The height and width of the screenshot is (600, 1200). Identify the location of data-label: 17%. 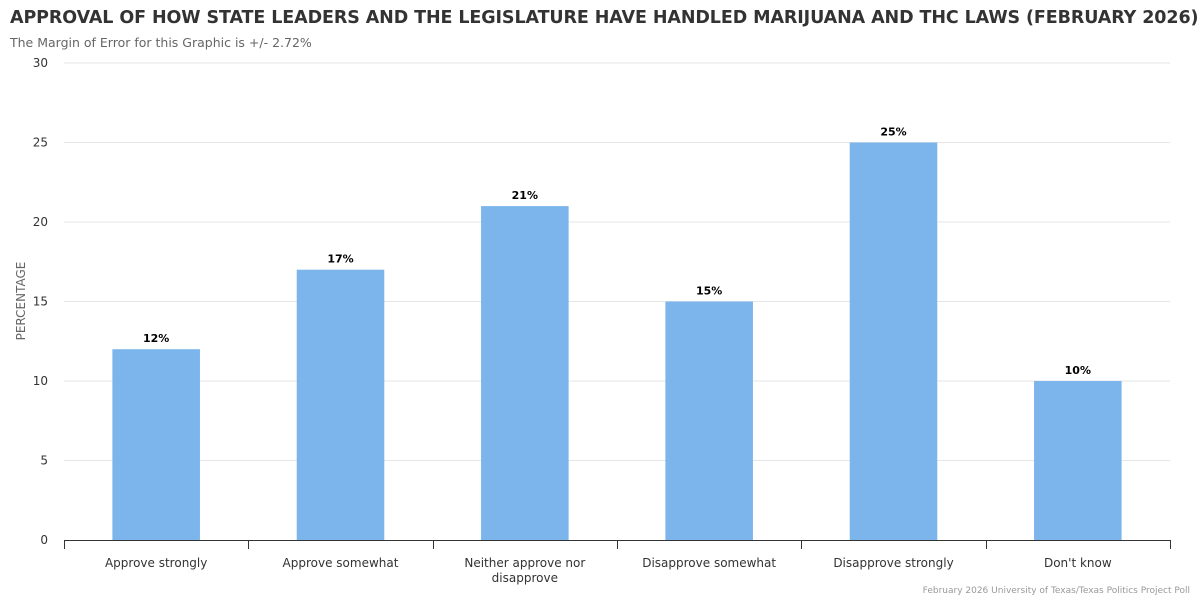
(340, 259).